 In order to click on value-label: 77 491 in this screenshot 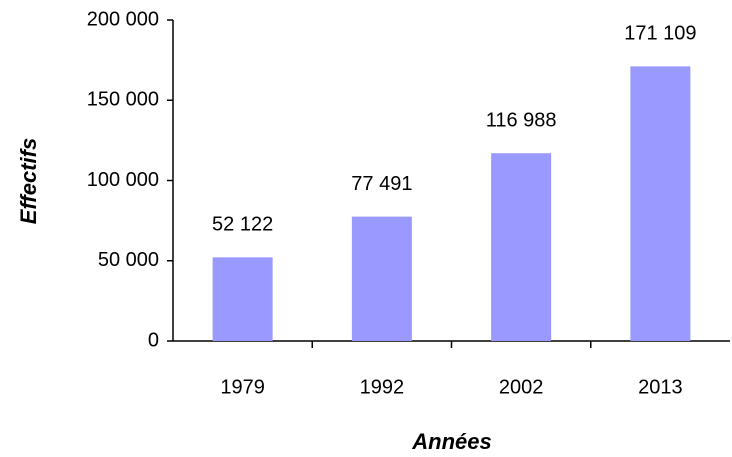, I will do `click(381, 184)`.